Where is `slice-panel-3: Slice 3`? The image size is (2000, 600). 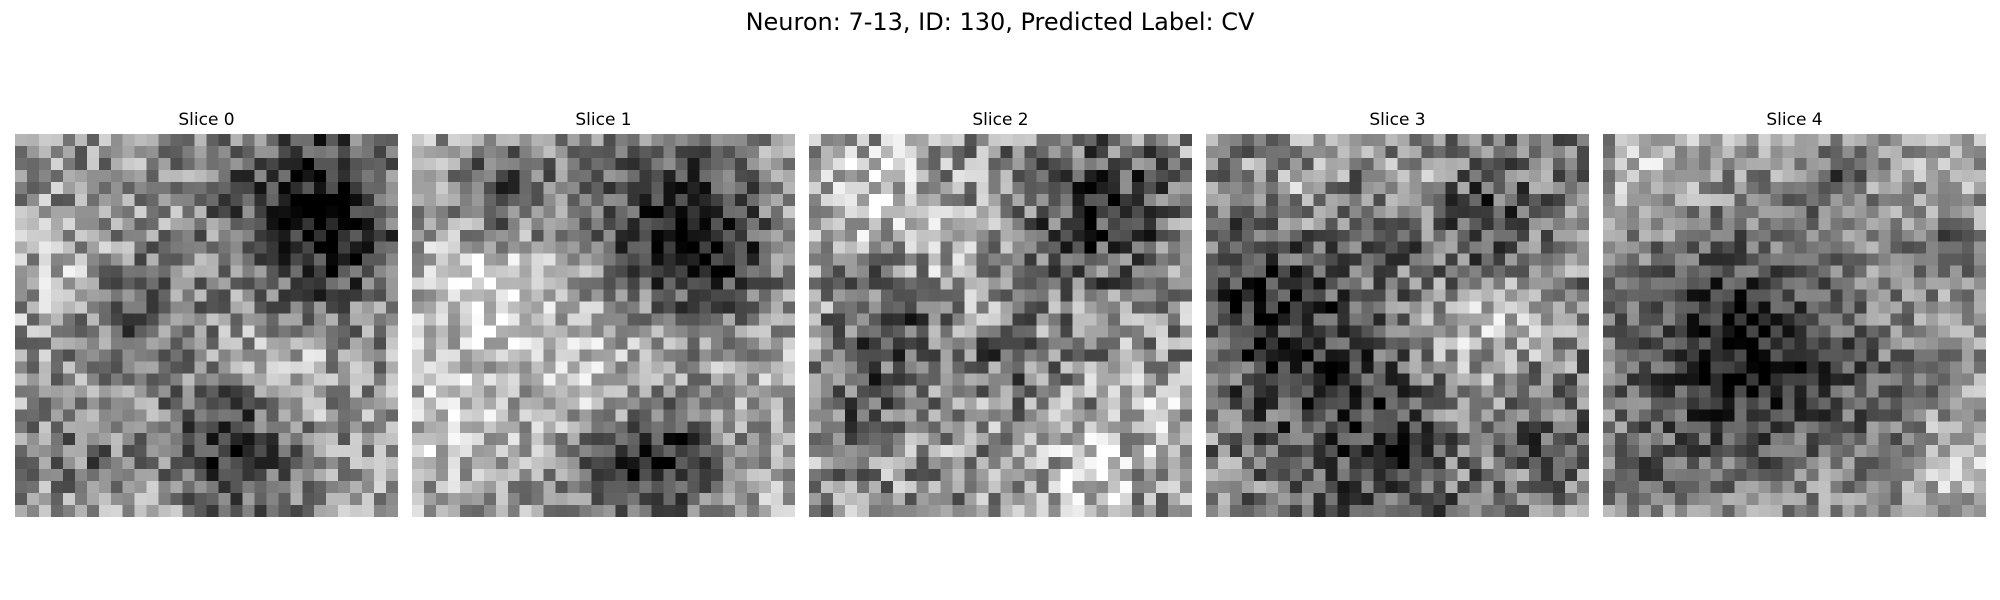 slice-panel-3: Slice 3 is located at coordinates (1397, 312).